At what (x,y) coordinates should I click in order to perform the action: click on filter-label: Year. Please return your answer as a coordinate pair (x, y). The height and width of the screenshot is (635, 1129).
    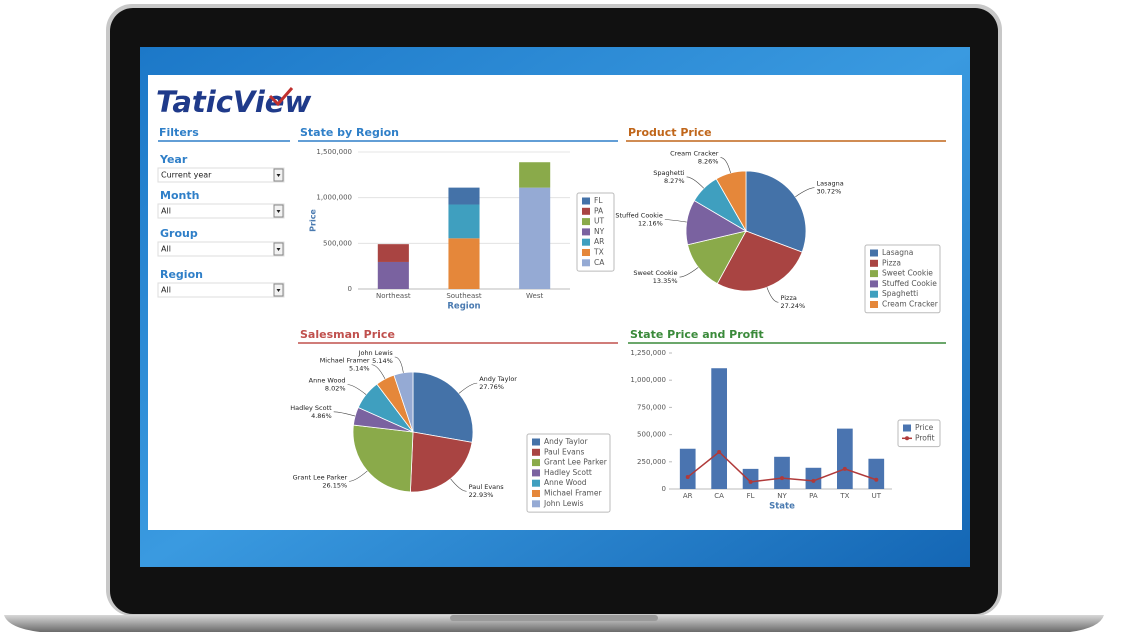
    Looking at the image, I should click on (173, 159).